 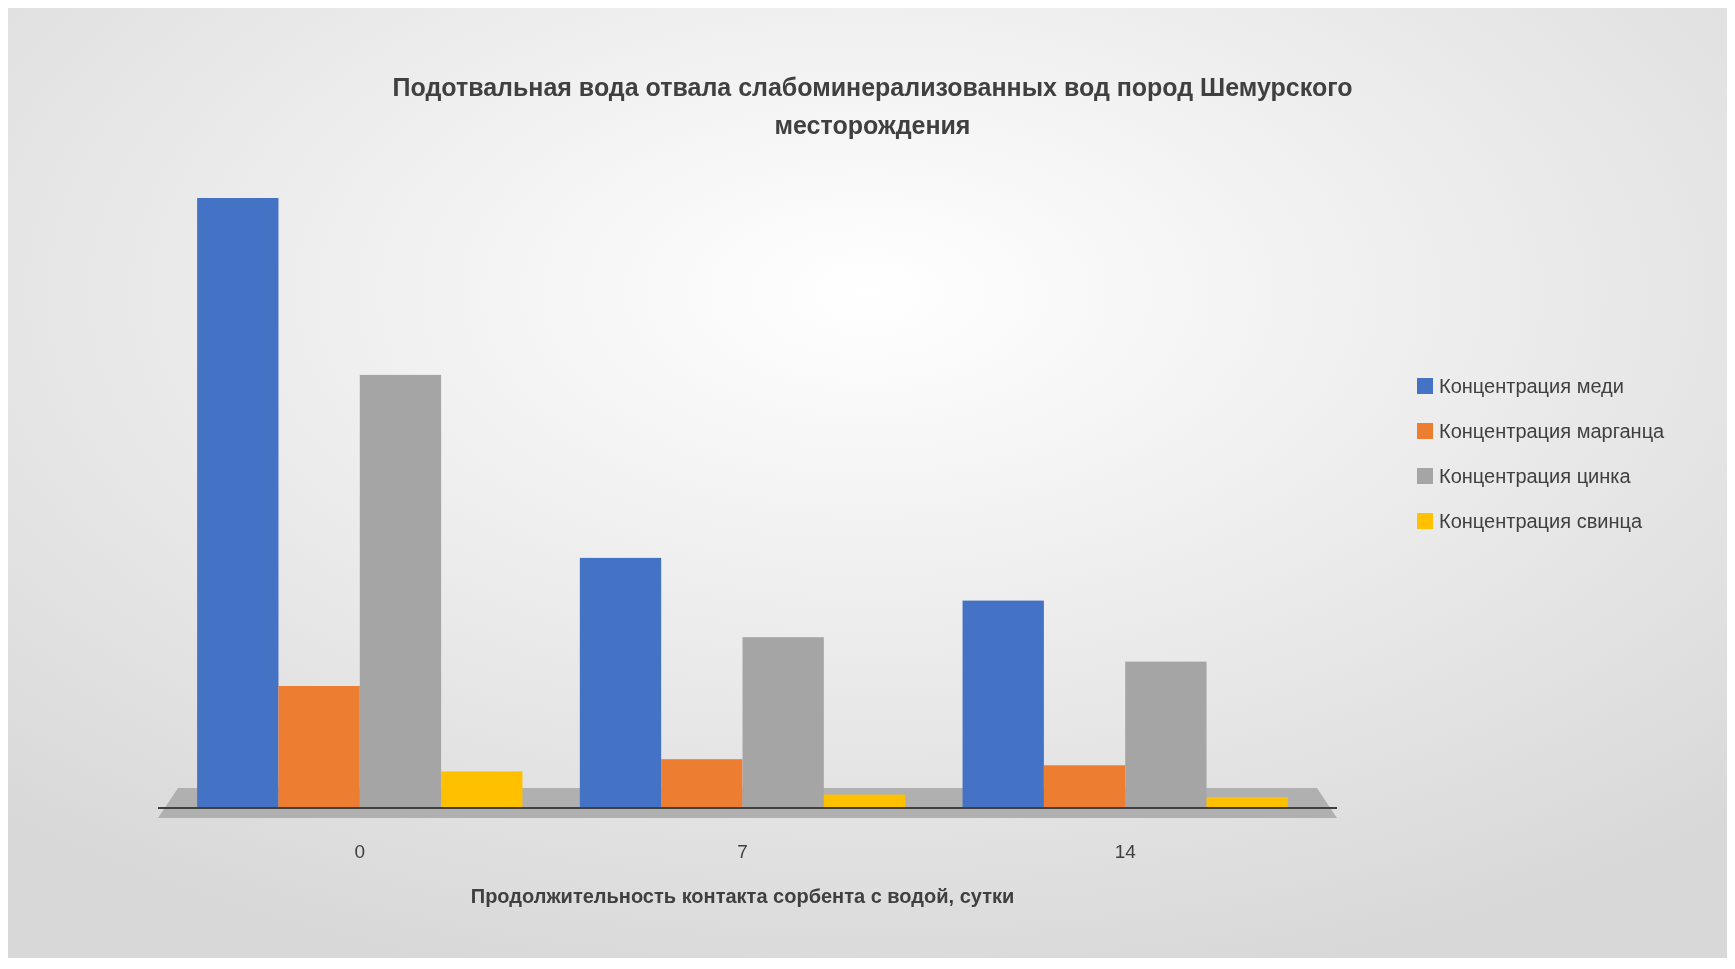 I want to click on x-tick-label: 14, so click(x=1125, y=851).